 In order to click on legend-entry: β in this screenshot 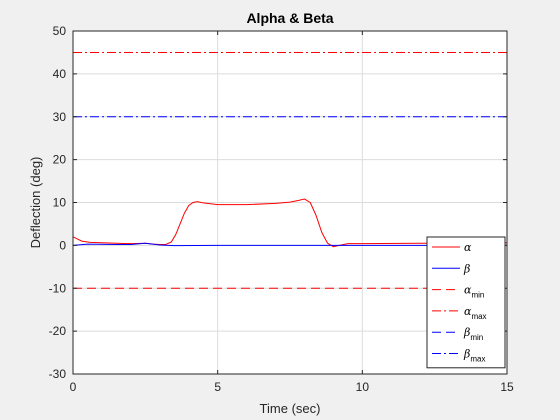, I will do `click(466, 268)`.